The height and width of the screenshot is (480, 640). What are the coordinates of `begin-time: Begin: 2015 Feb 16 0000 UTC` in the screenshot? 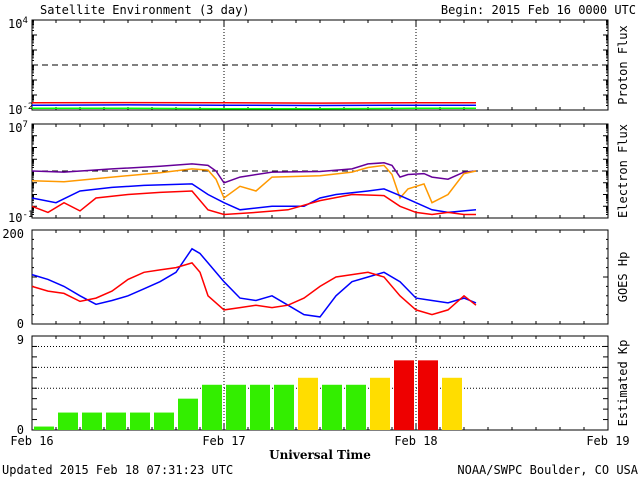 It's located at (538, 10).